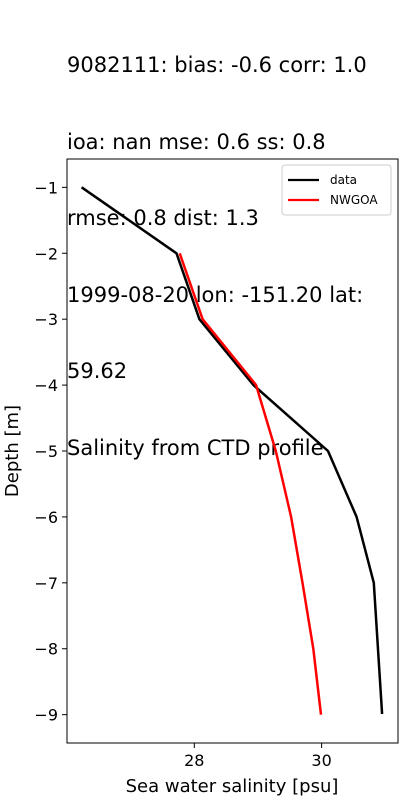 Image resolution: width=400 pixels, height=800 pixels. I want to click on legend: data NWGOA, so click(336, 190).